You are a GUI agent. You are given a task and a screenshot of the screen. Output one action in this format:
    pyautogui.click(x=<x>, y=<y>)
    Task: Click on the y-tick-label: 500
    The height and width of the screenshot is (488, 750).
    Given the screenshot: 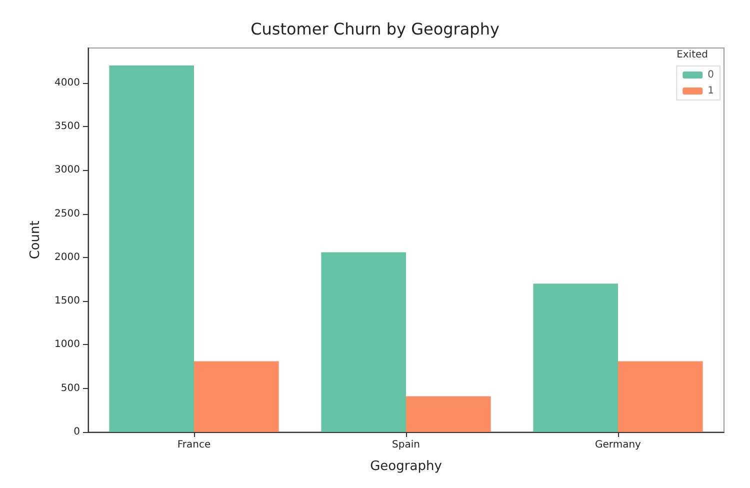 What is the action you would take?
    pyautogui.click(x=70, y=388)
    